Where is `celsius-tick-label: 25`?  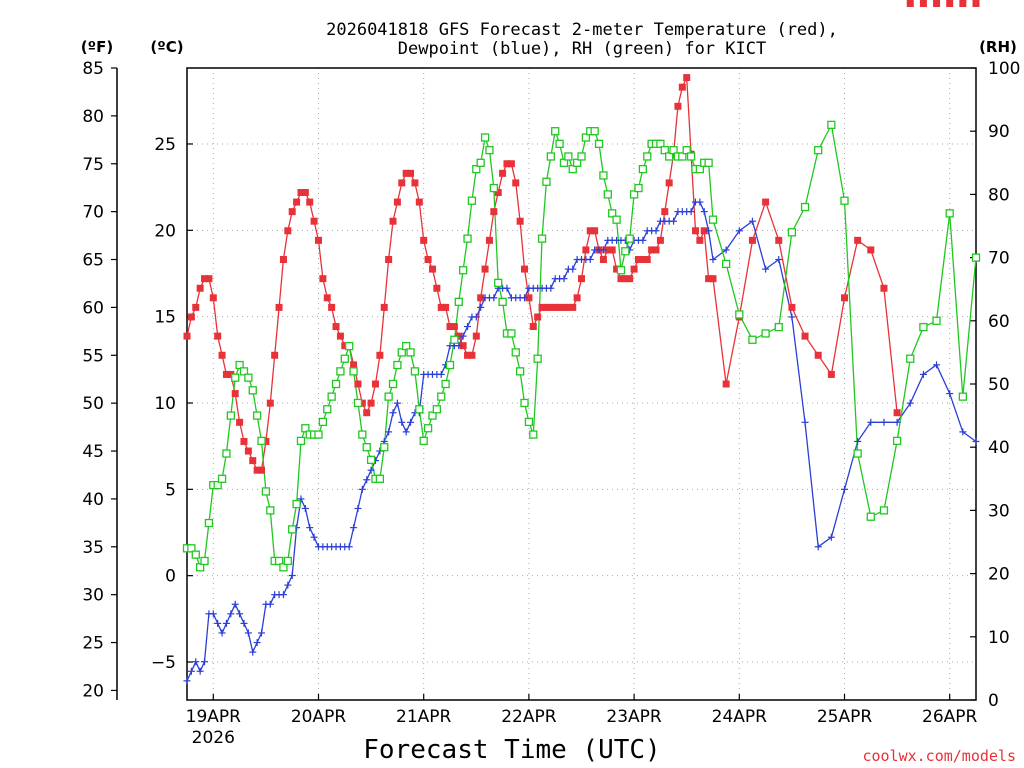
celsius-tick-label: 25 is located at coordinates (165, 145).